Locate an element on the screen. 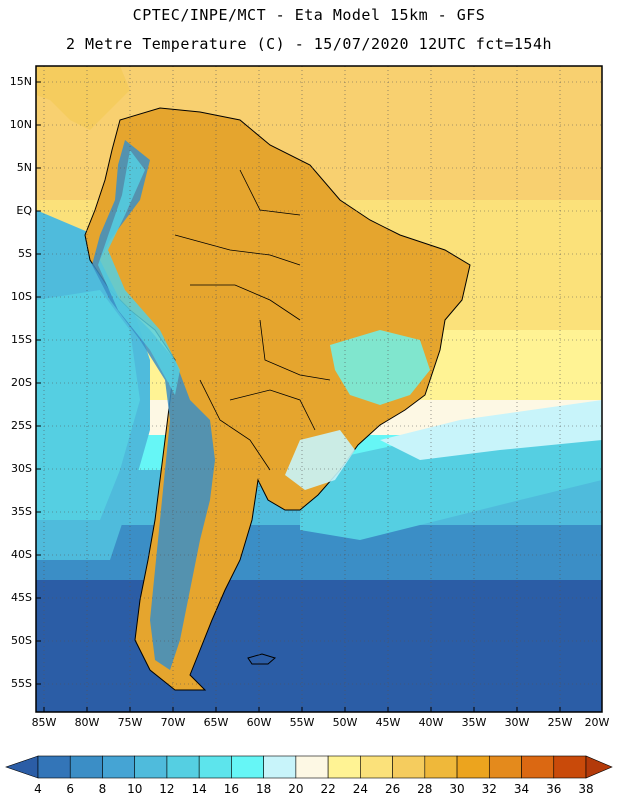 Image resolution: width=618 pixels, height=800 pixels. colorbar-label: 20 is located at coordinates (296, 789).